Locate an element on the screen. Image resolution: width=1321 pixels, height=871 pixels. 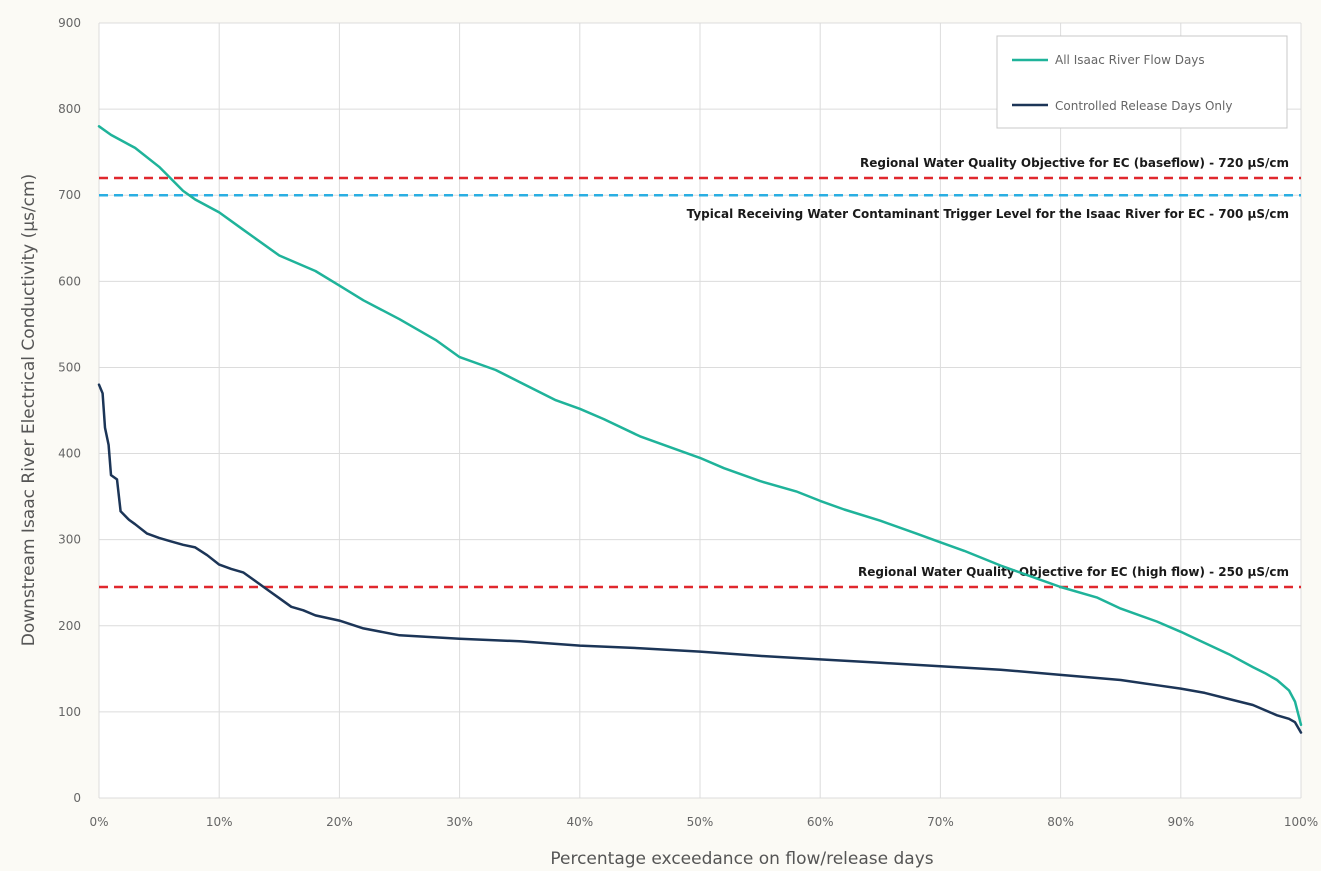
x-tick-label: 80% is located at coordinates (1060, 822).